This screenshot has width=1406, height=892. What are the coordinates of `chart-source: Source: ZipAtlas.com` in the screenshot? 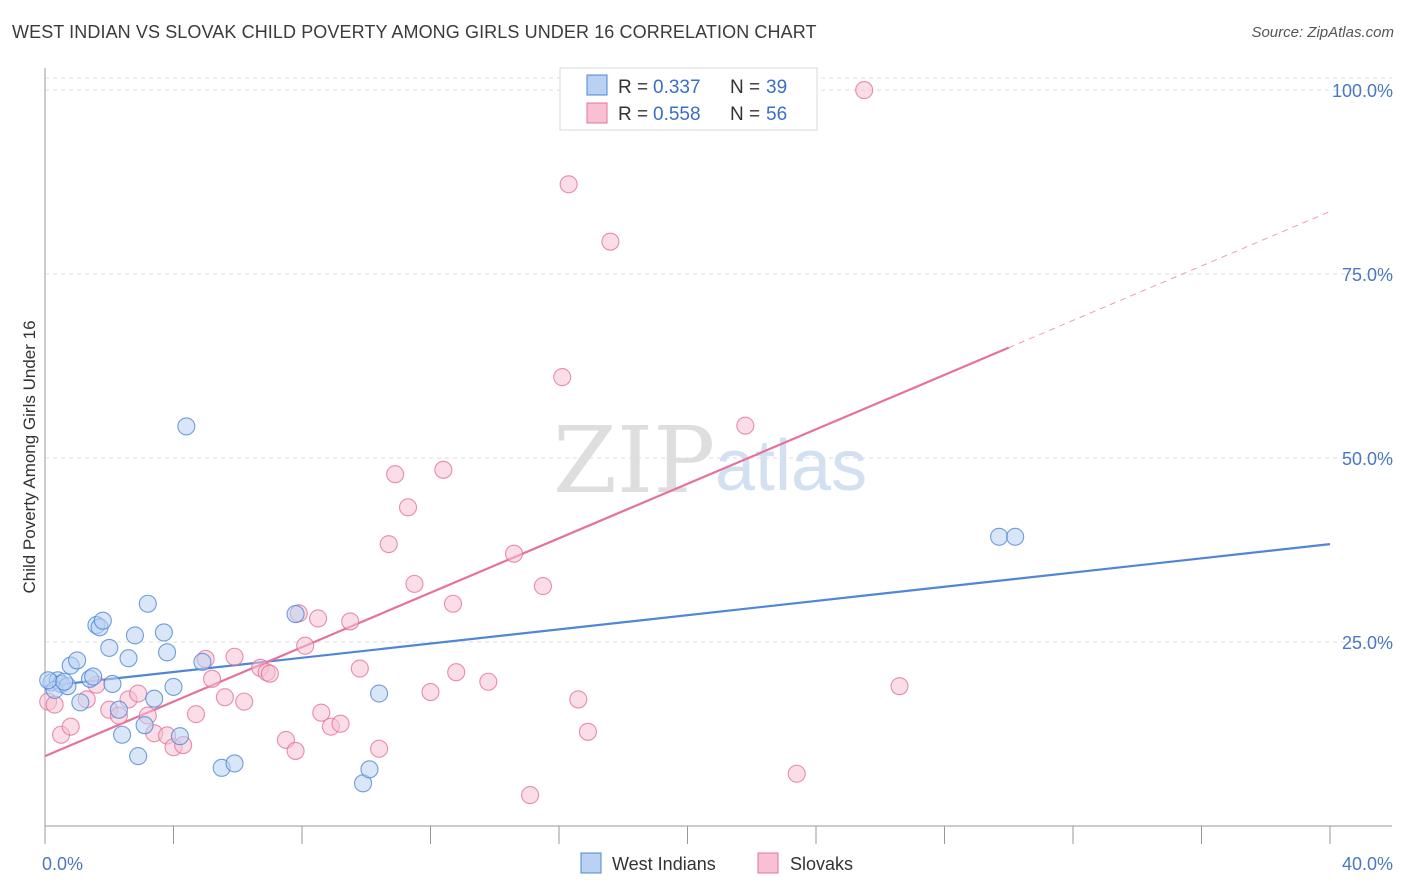 It's located at (1322, 32).